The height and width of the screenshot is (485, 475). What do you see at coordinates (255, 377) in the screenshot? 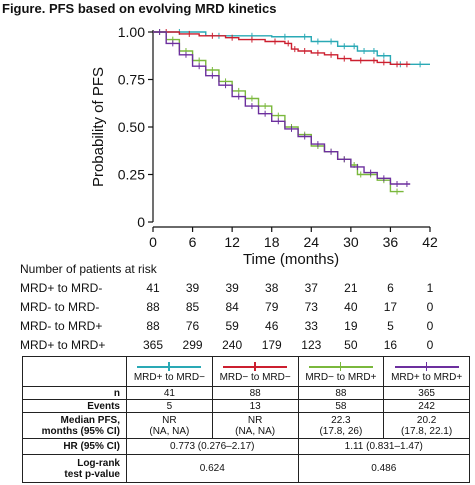
I see `legend-label: MRD− to MRD−` at bounding box center [255, 377].